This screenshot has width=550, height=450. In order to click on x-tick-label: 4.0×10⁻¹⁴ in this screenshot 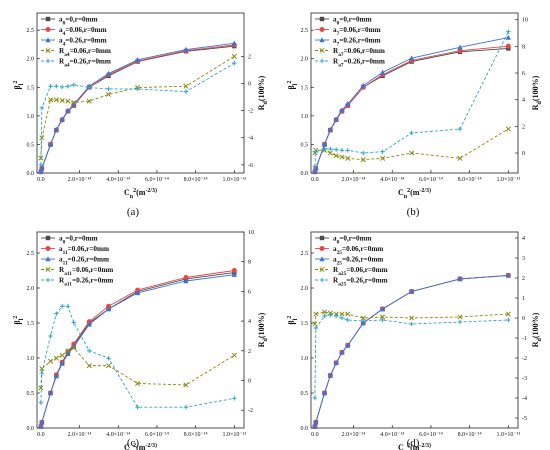, I will do `click(392, 180)`.